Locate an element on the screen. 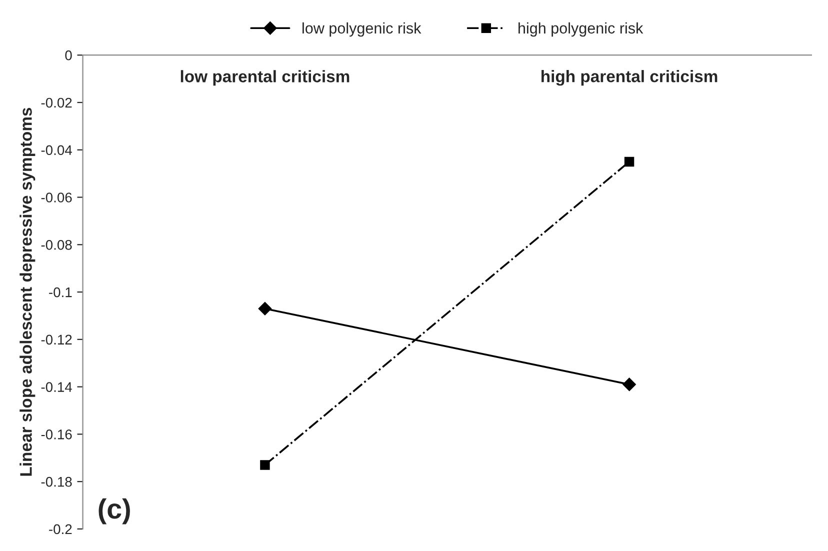 This screenshot has height=551, width=828. y-tick-label: -0.14 is located at coordinates (56, 387).